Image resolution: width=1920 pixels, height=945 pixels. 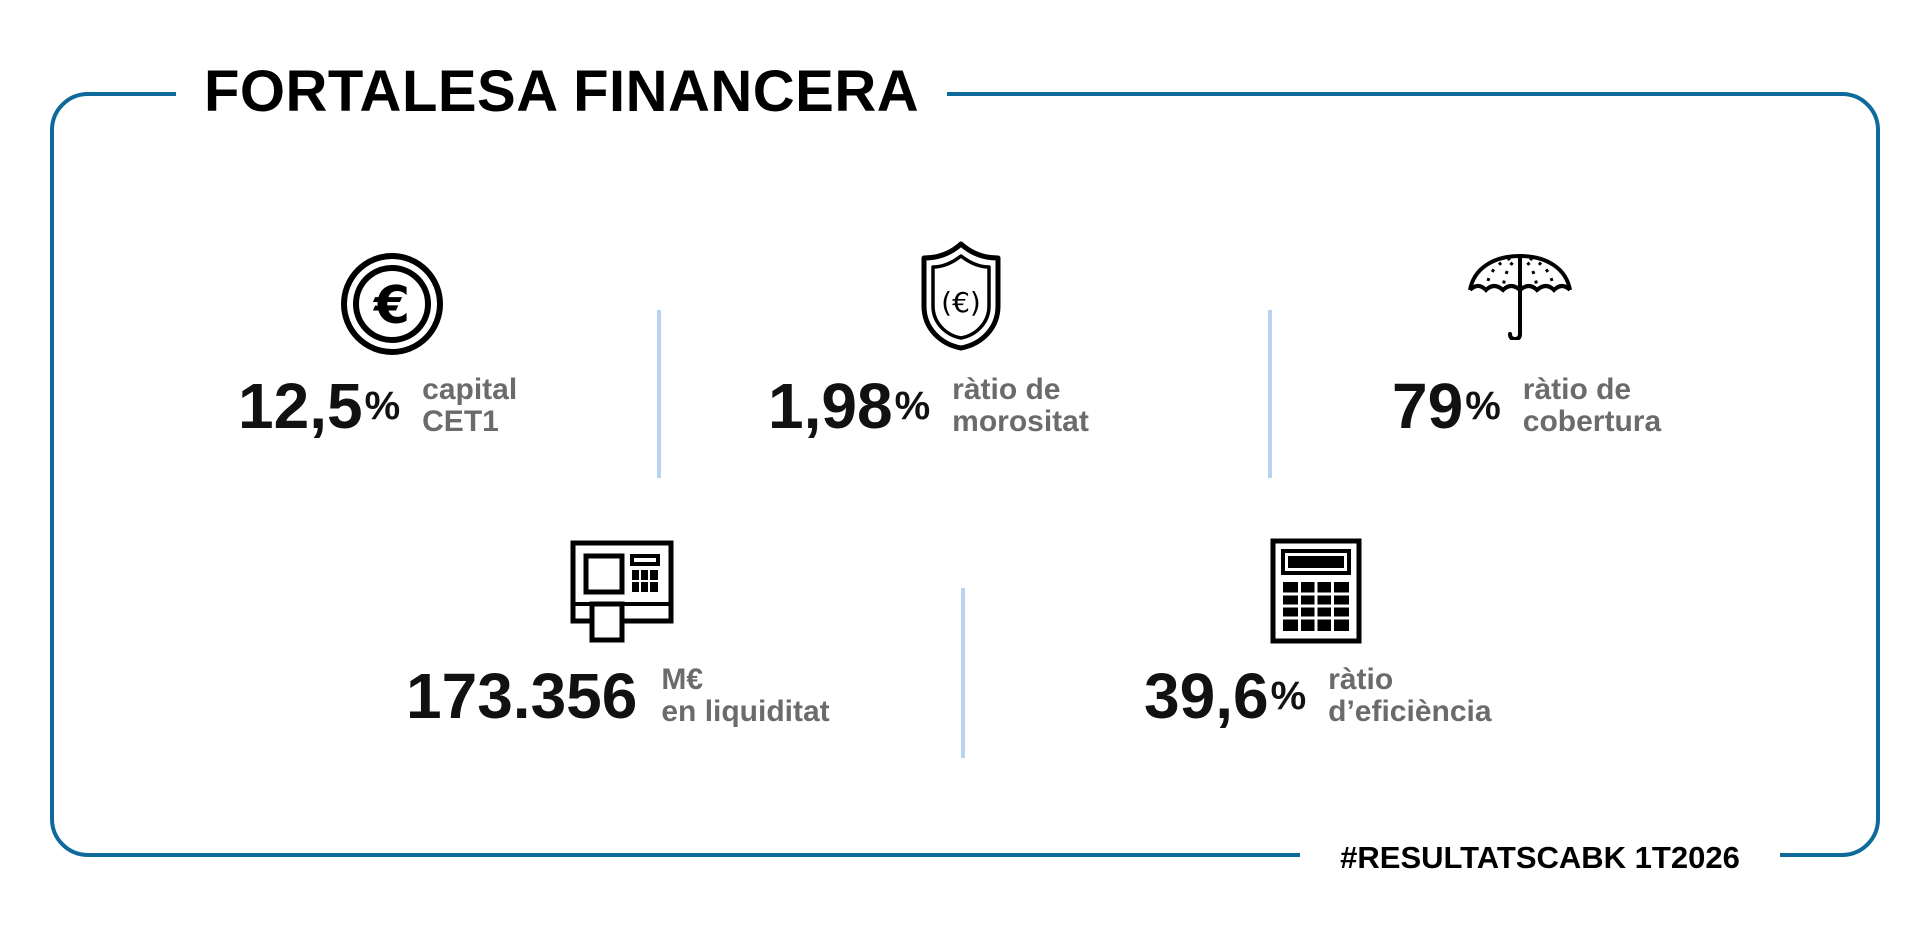 I want to click on stat-ratio-morositat: 1,98 % ràtio de morositat, so click(x=928, y=406).